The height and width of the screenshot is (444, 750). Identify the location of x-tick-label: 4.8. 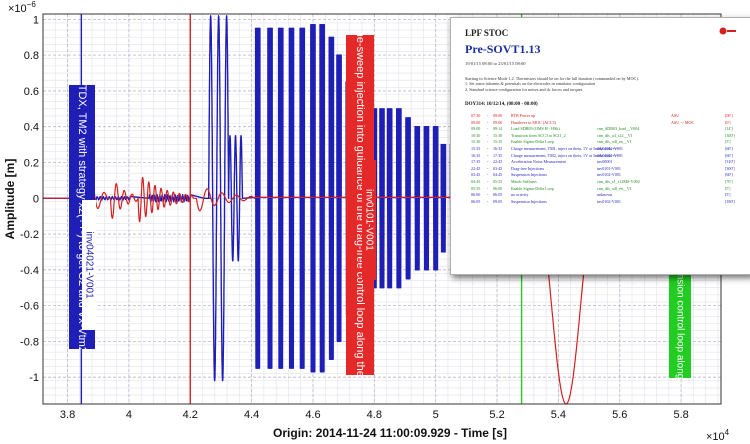
(374, 415).